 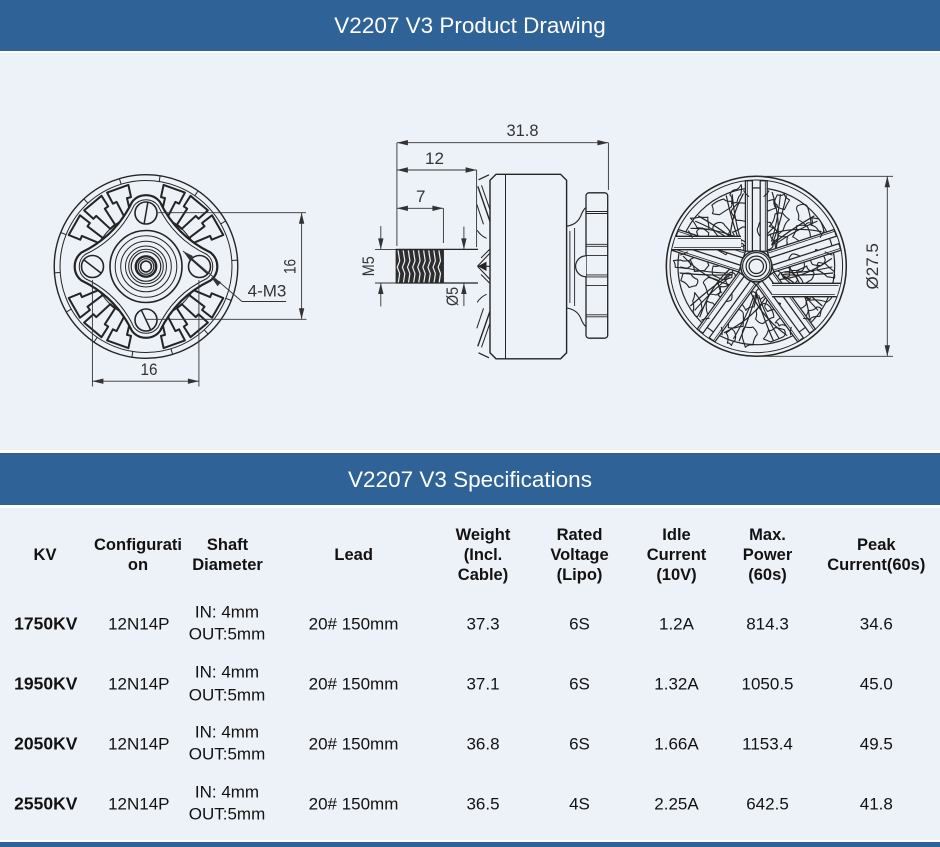 What do you see at coordinates (368, 266) in the screenshot?
I see `svg-text: M5` at bounding box center [368, 266].